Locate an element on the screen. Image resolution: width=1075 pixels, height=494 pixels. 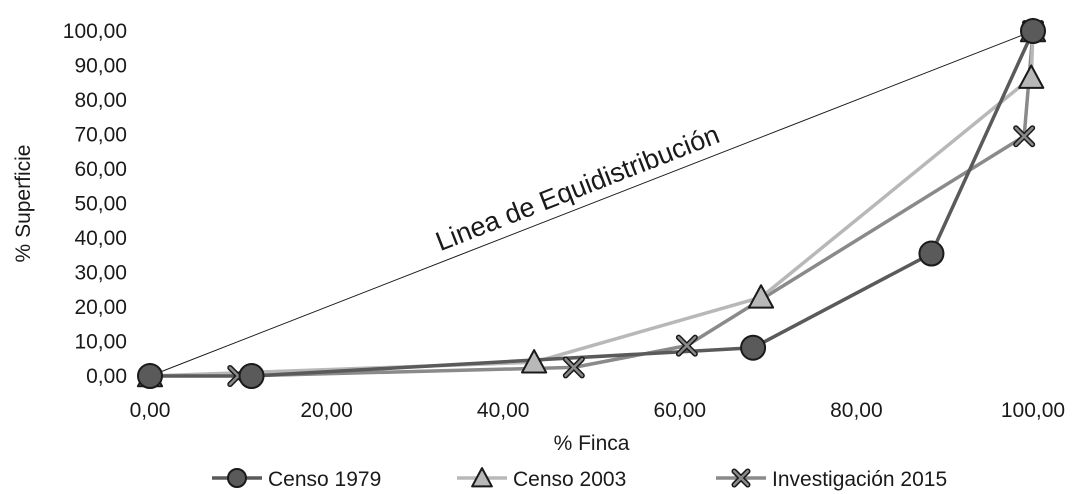
y-tick-label: 20,00 is located at coordinates (100, 307).